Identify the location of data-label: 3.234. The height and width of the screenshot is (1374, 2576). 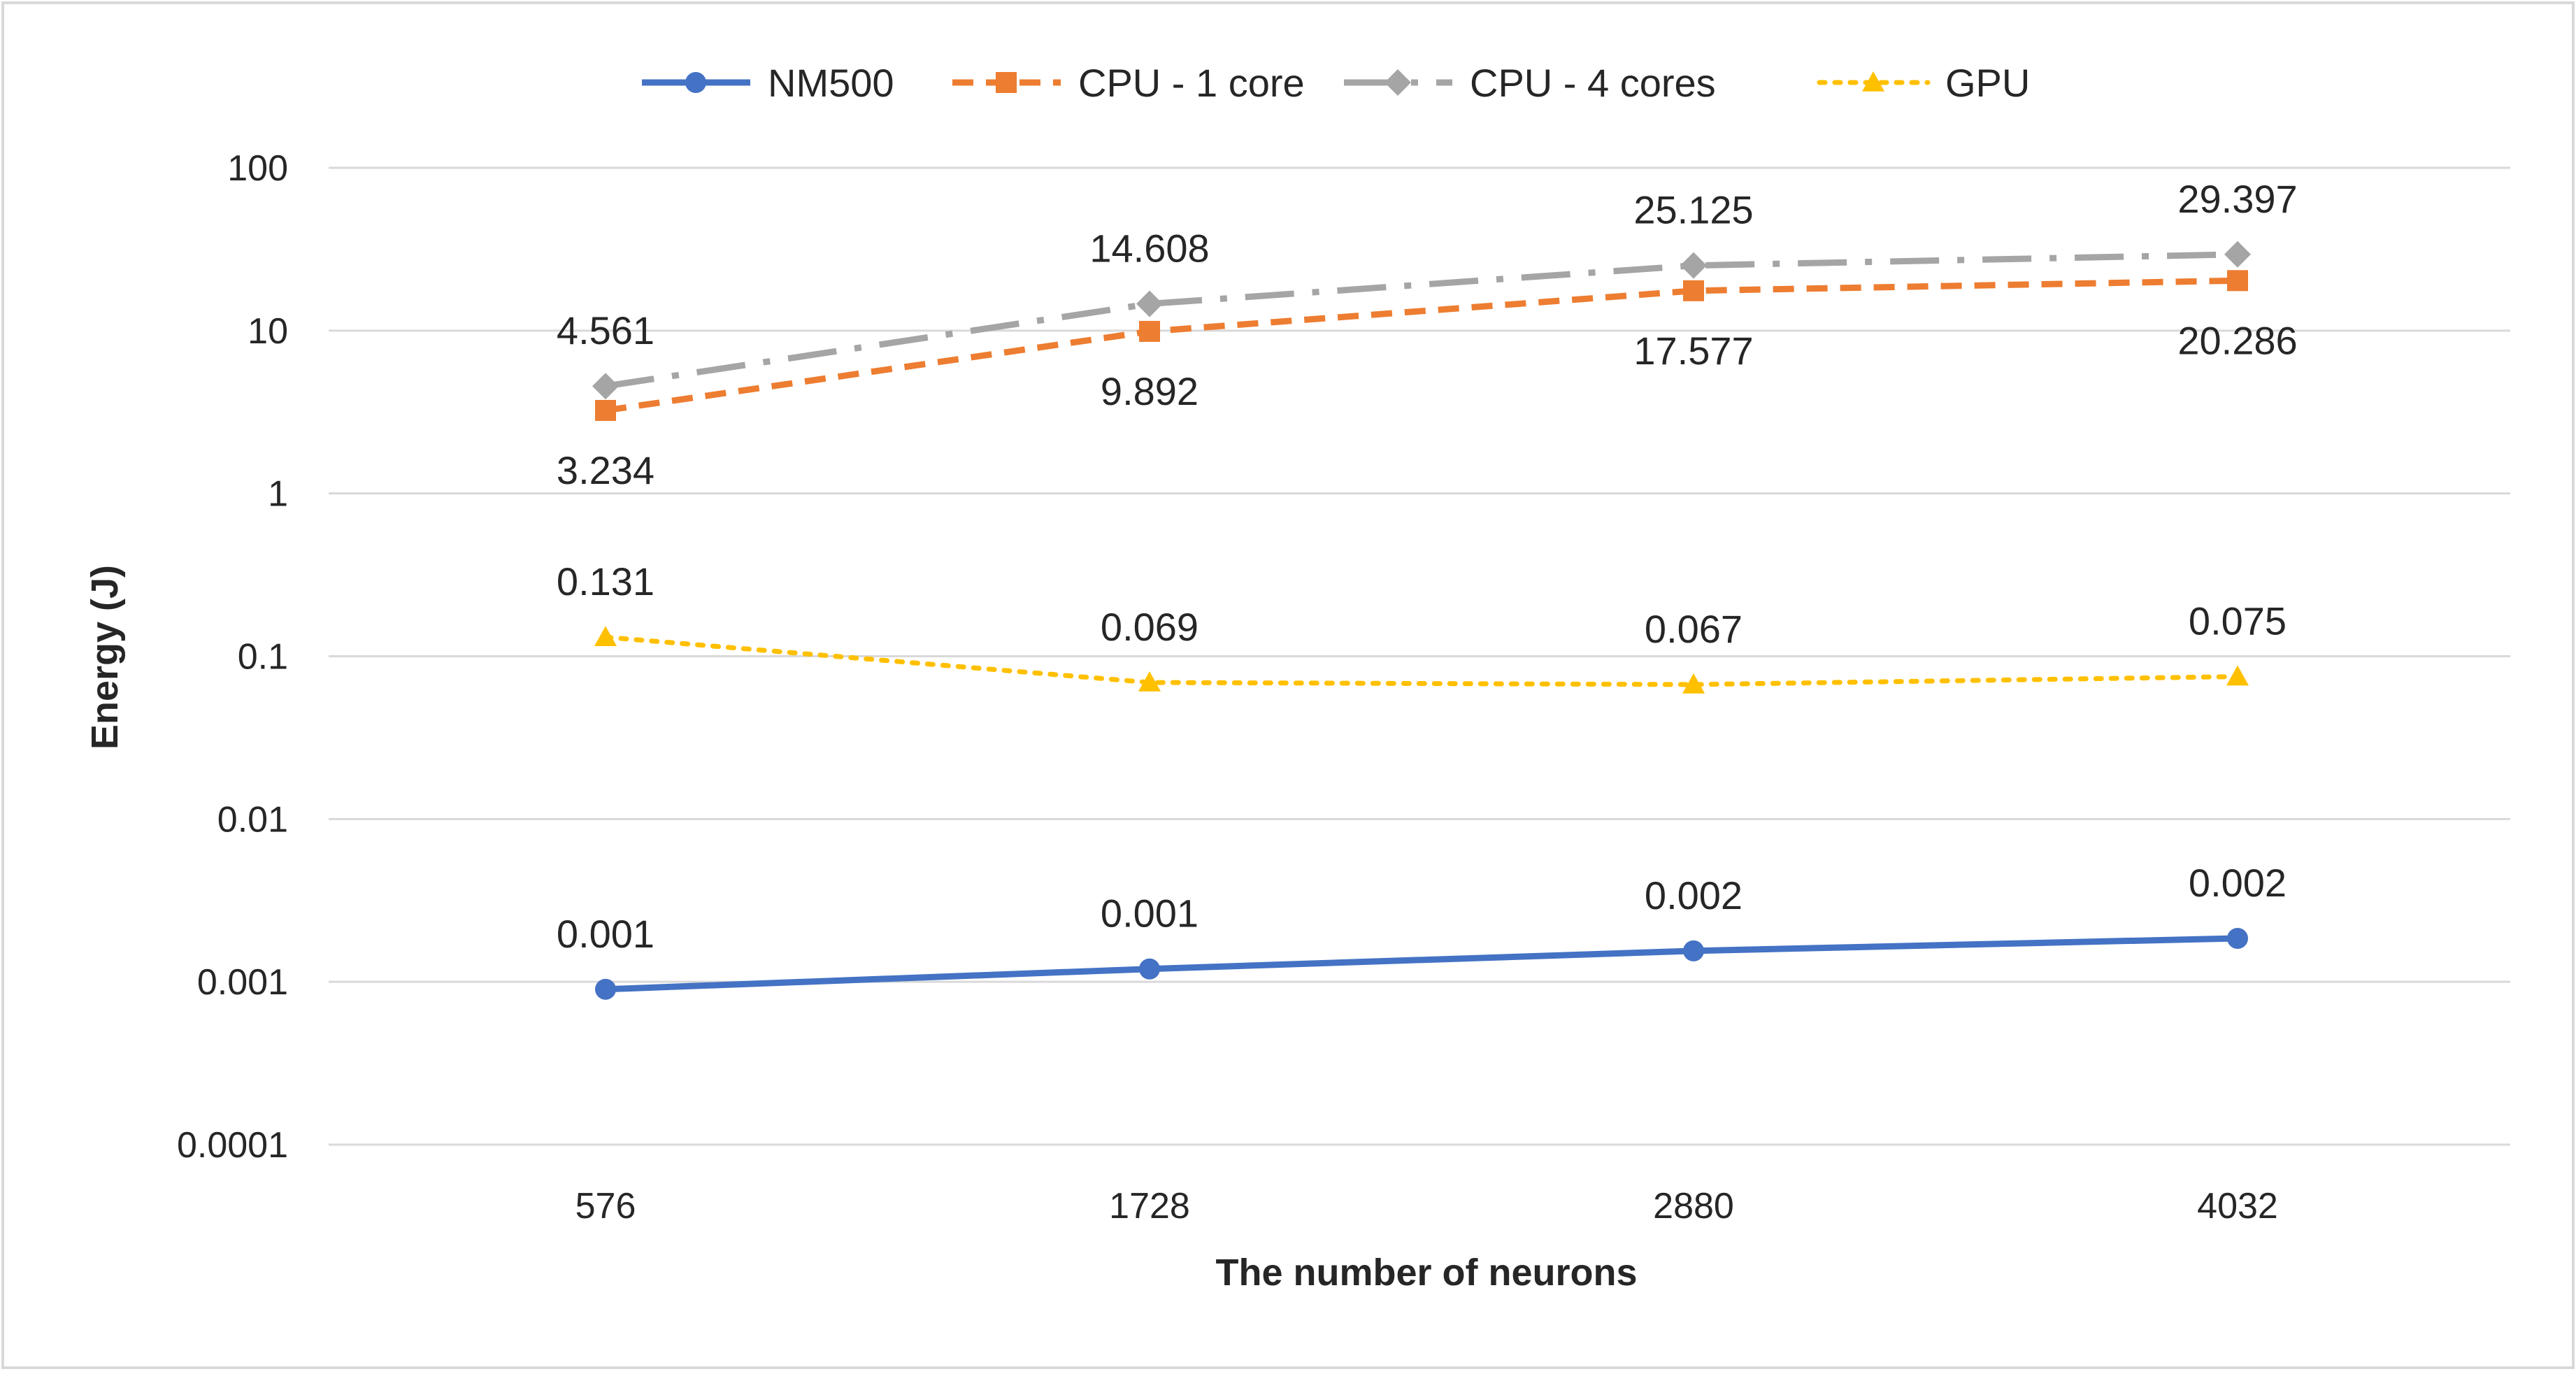
(605, 470).